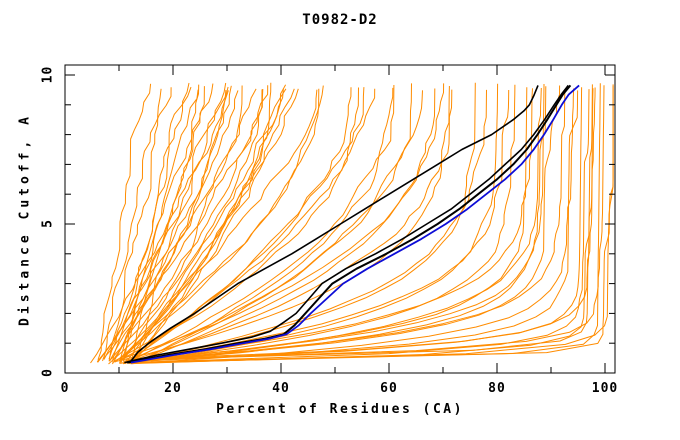  Describe the element at coordinates (281, 388) in the screenshot. I see `x-tick-label: 40` at that location.